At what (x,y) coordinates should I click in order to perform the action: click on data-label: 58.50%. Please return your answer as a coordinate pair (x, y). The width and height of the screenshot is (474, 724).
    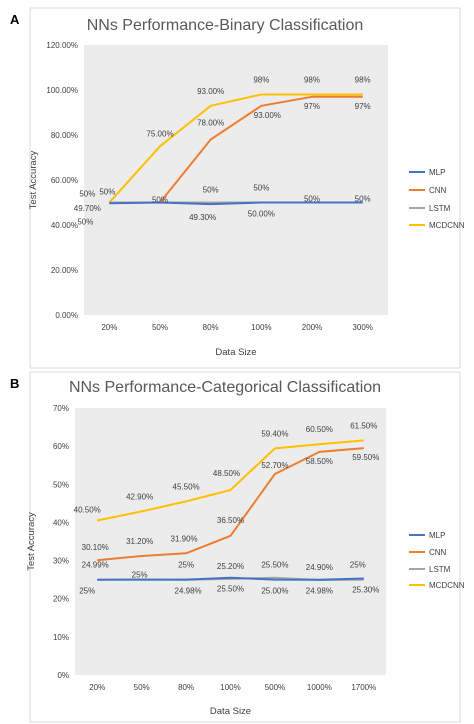
    Looking at the image, I should click on (319, 461).